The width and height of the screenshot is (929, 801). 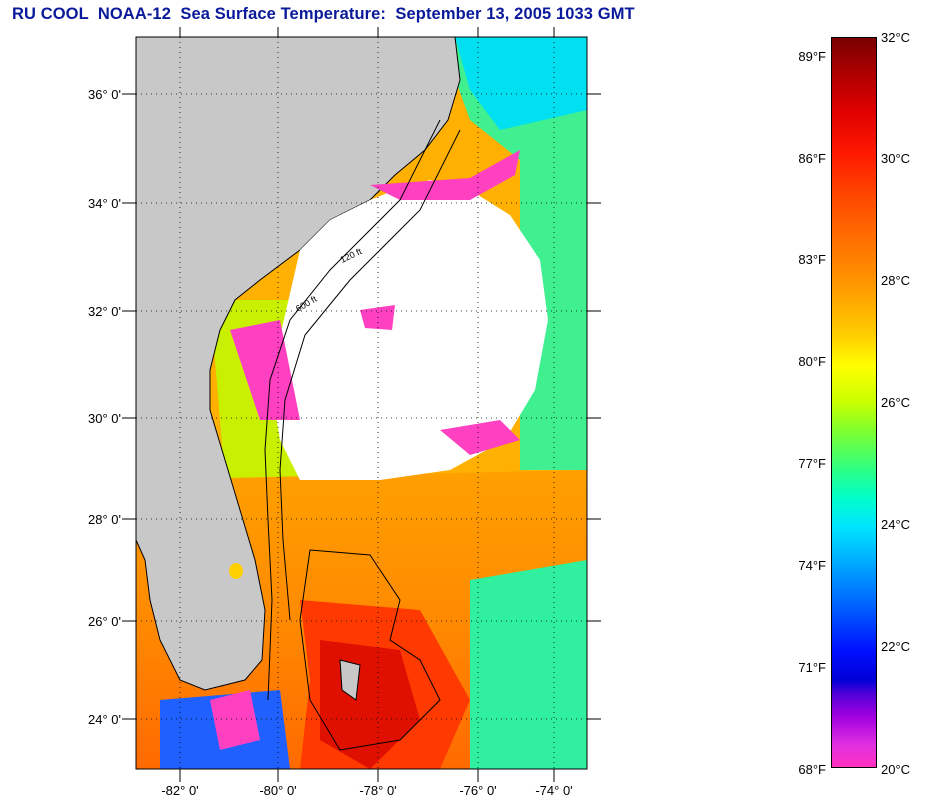 What do you see at coordinates (812, 361) in the screenshot?
I see `colorbar-label-80f: 80°F` at bounding box center [812, 361].